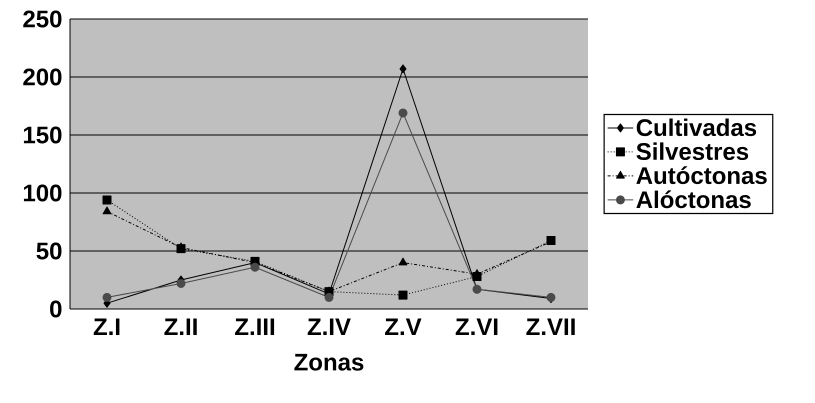 The image size is (815, 403). Describe the element at coordinates (701, 175) in the screenshot. I see `legend-label: Autóctonas` at that location.